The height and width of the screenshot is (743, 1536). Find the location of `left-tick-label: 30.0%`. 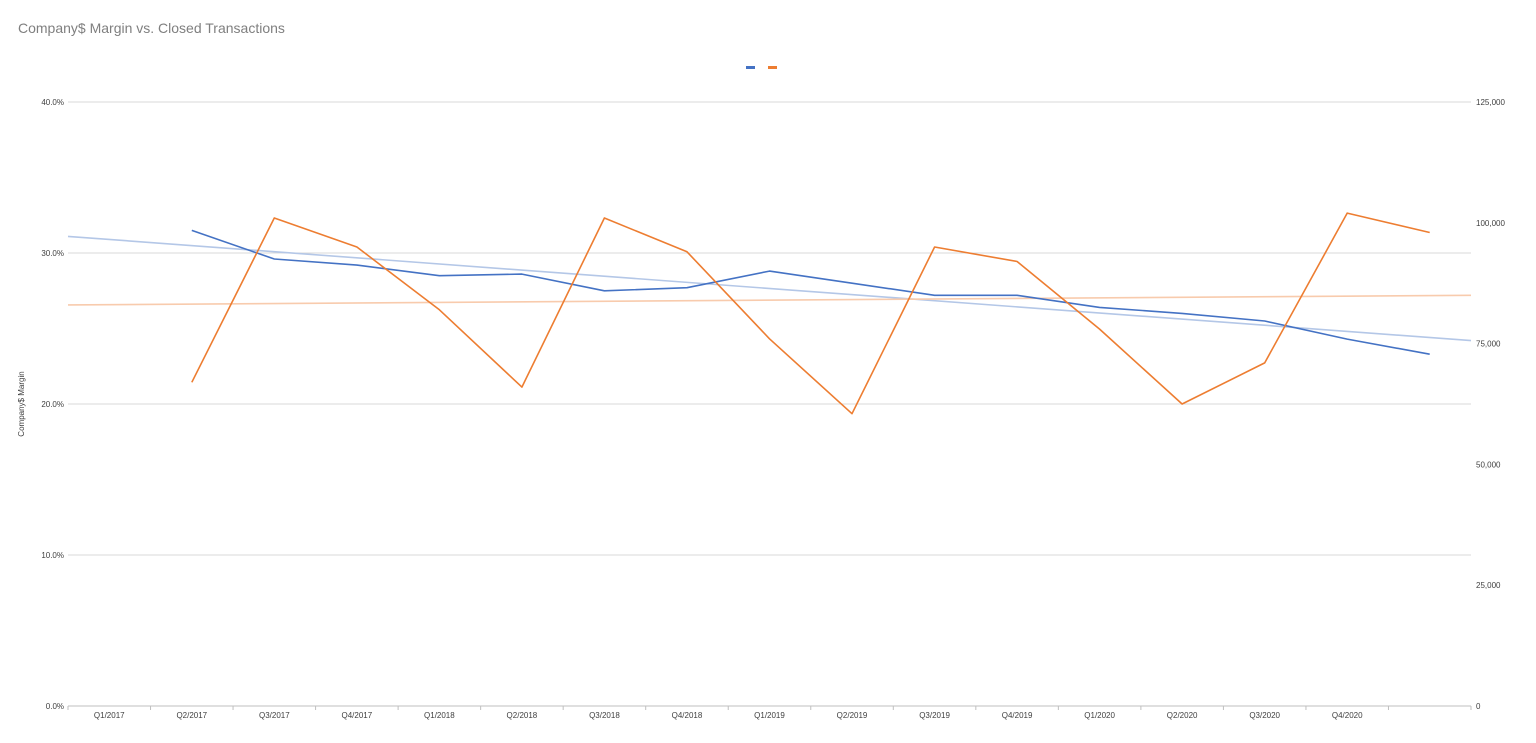

left-tick-label: 30.0% is located at coordinates (52, 253).